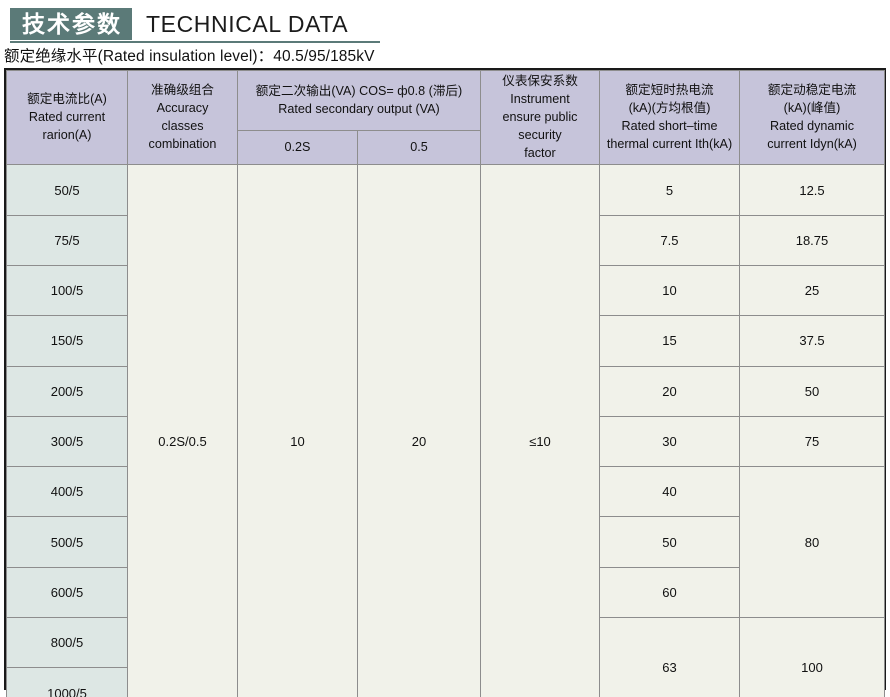  I want to click on cell-dynamic-current: 37.5, so click(812, 341).